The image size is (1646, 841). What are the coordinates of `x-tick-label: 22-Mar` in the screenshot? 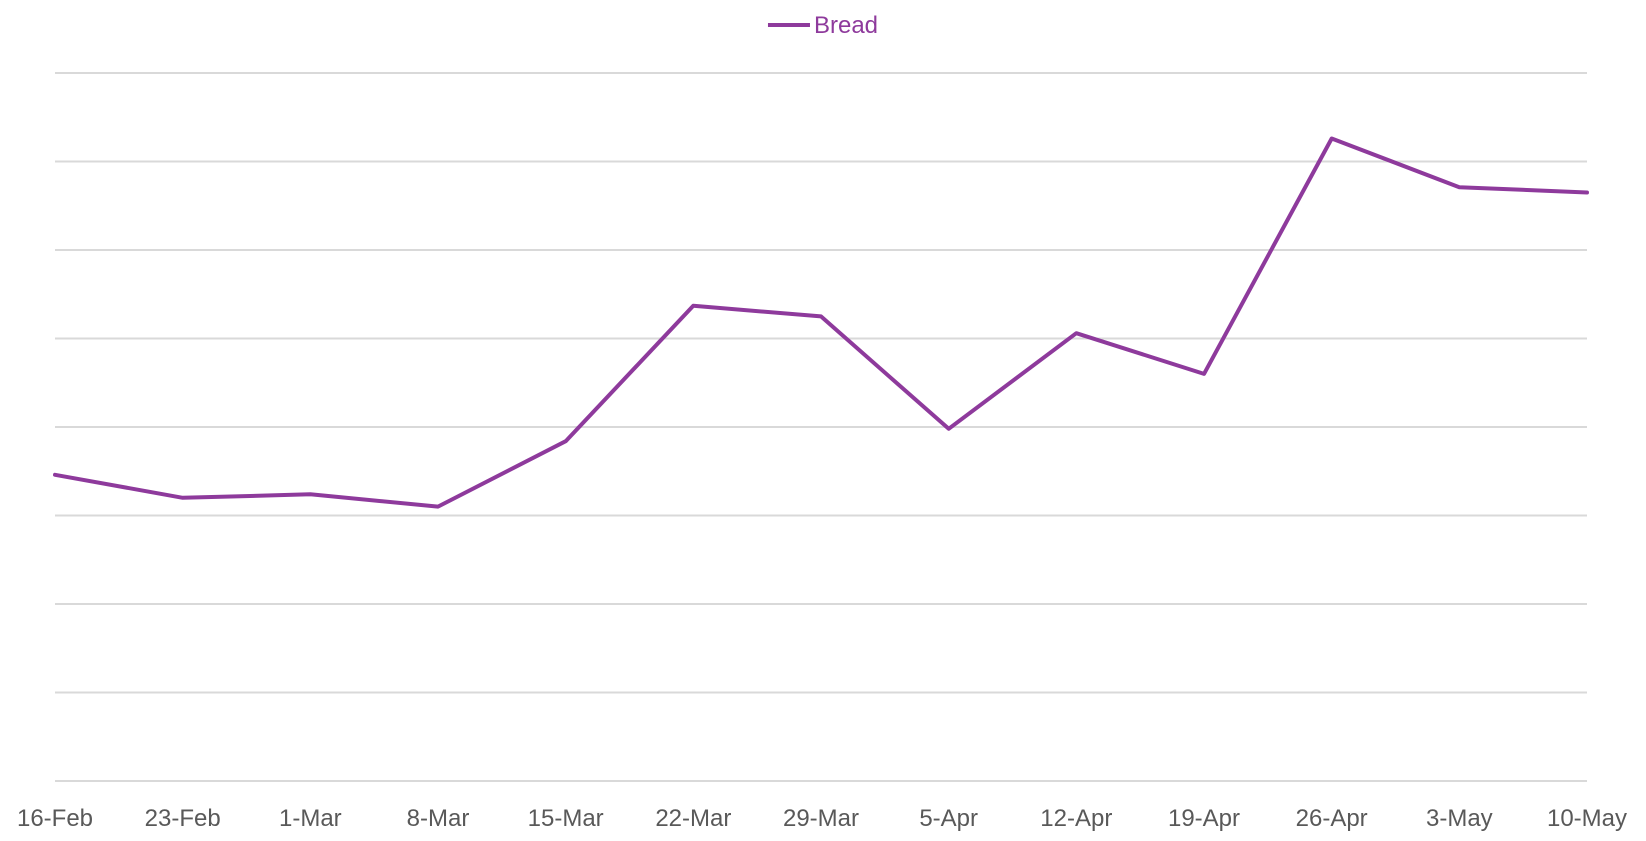 It's located at (693, 818).